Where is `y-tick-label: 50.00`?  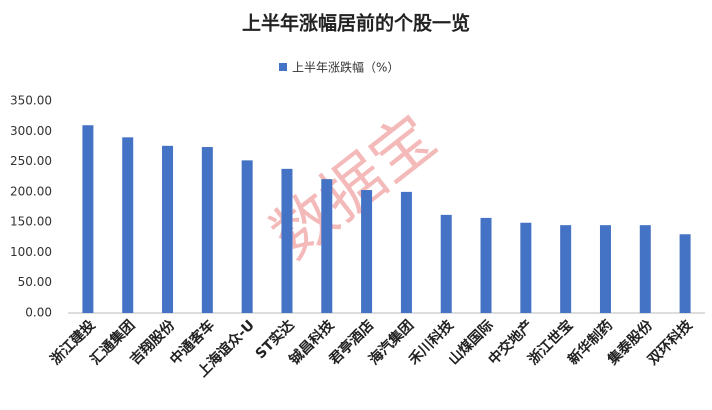 y-tick-label: 50.00 is located at coordinates (35, 282).